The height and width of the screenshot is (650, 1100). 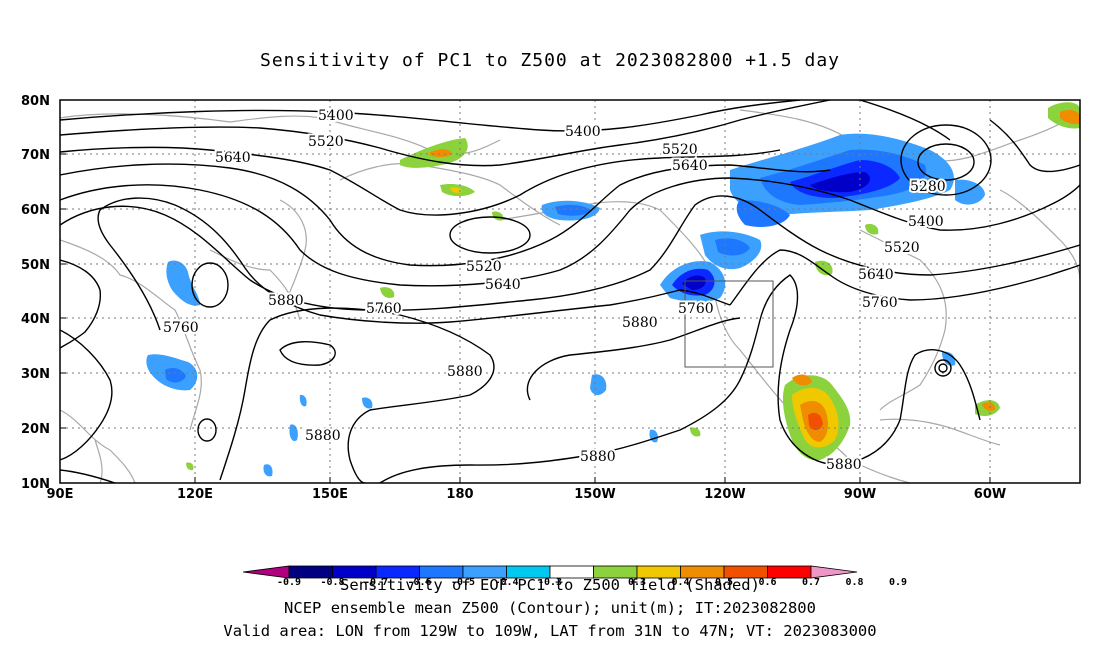 I want to click on latitude-labels: 80N 70N 60N 50N 40N 30N 20N 10N, so click(x=35, y=293).